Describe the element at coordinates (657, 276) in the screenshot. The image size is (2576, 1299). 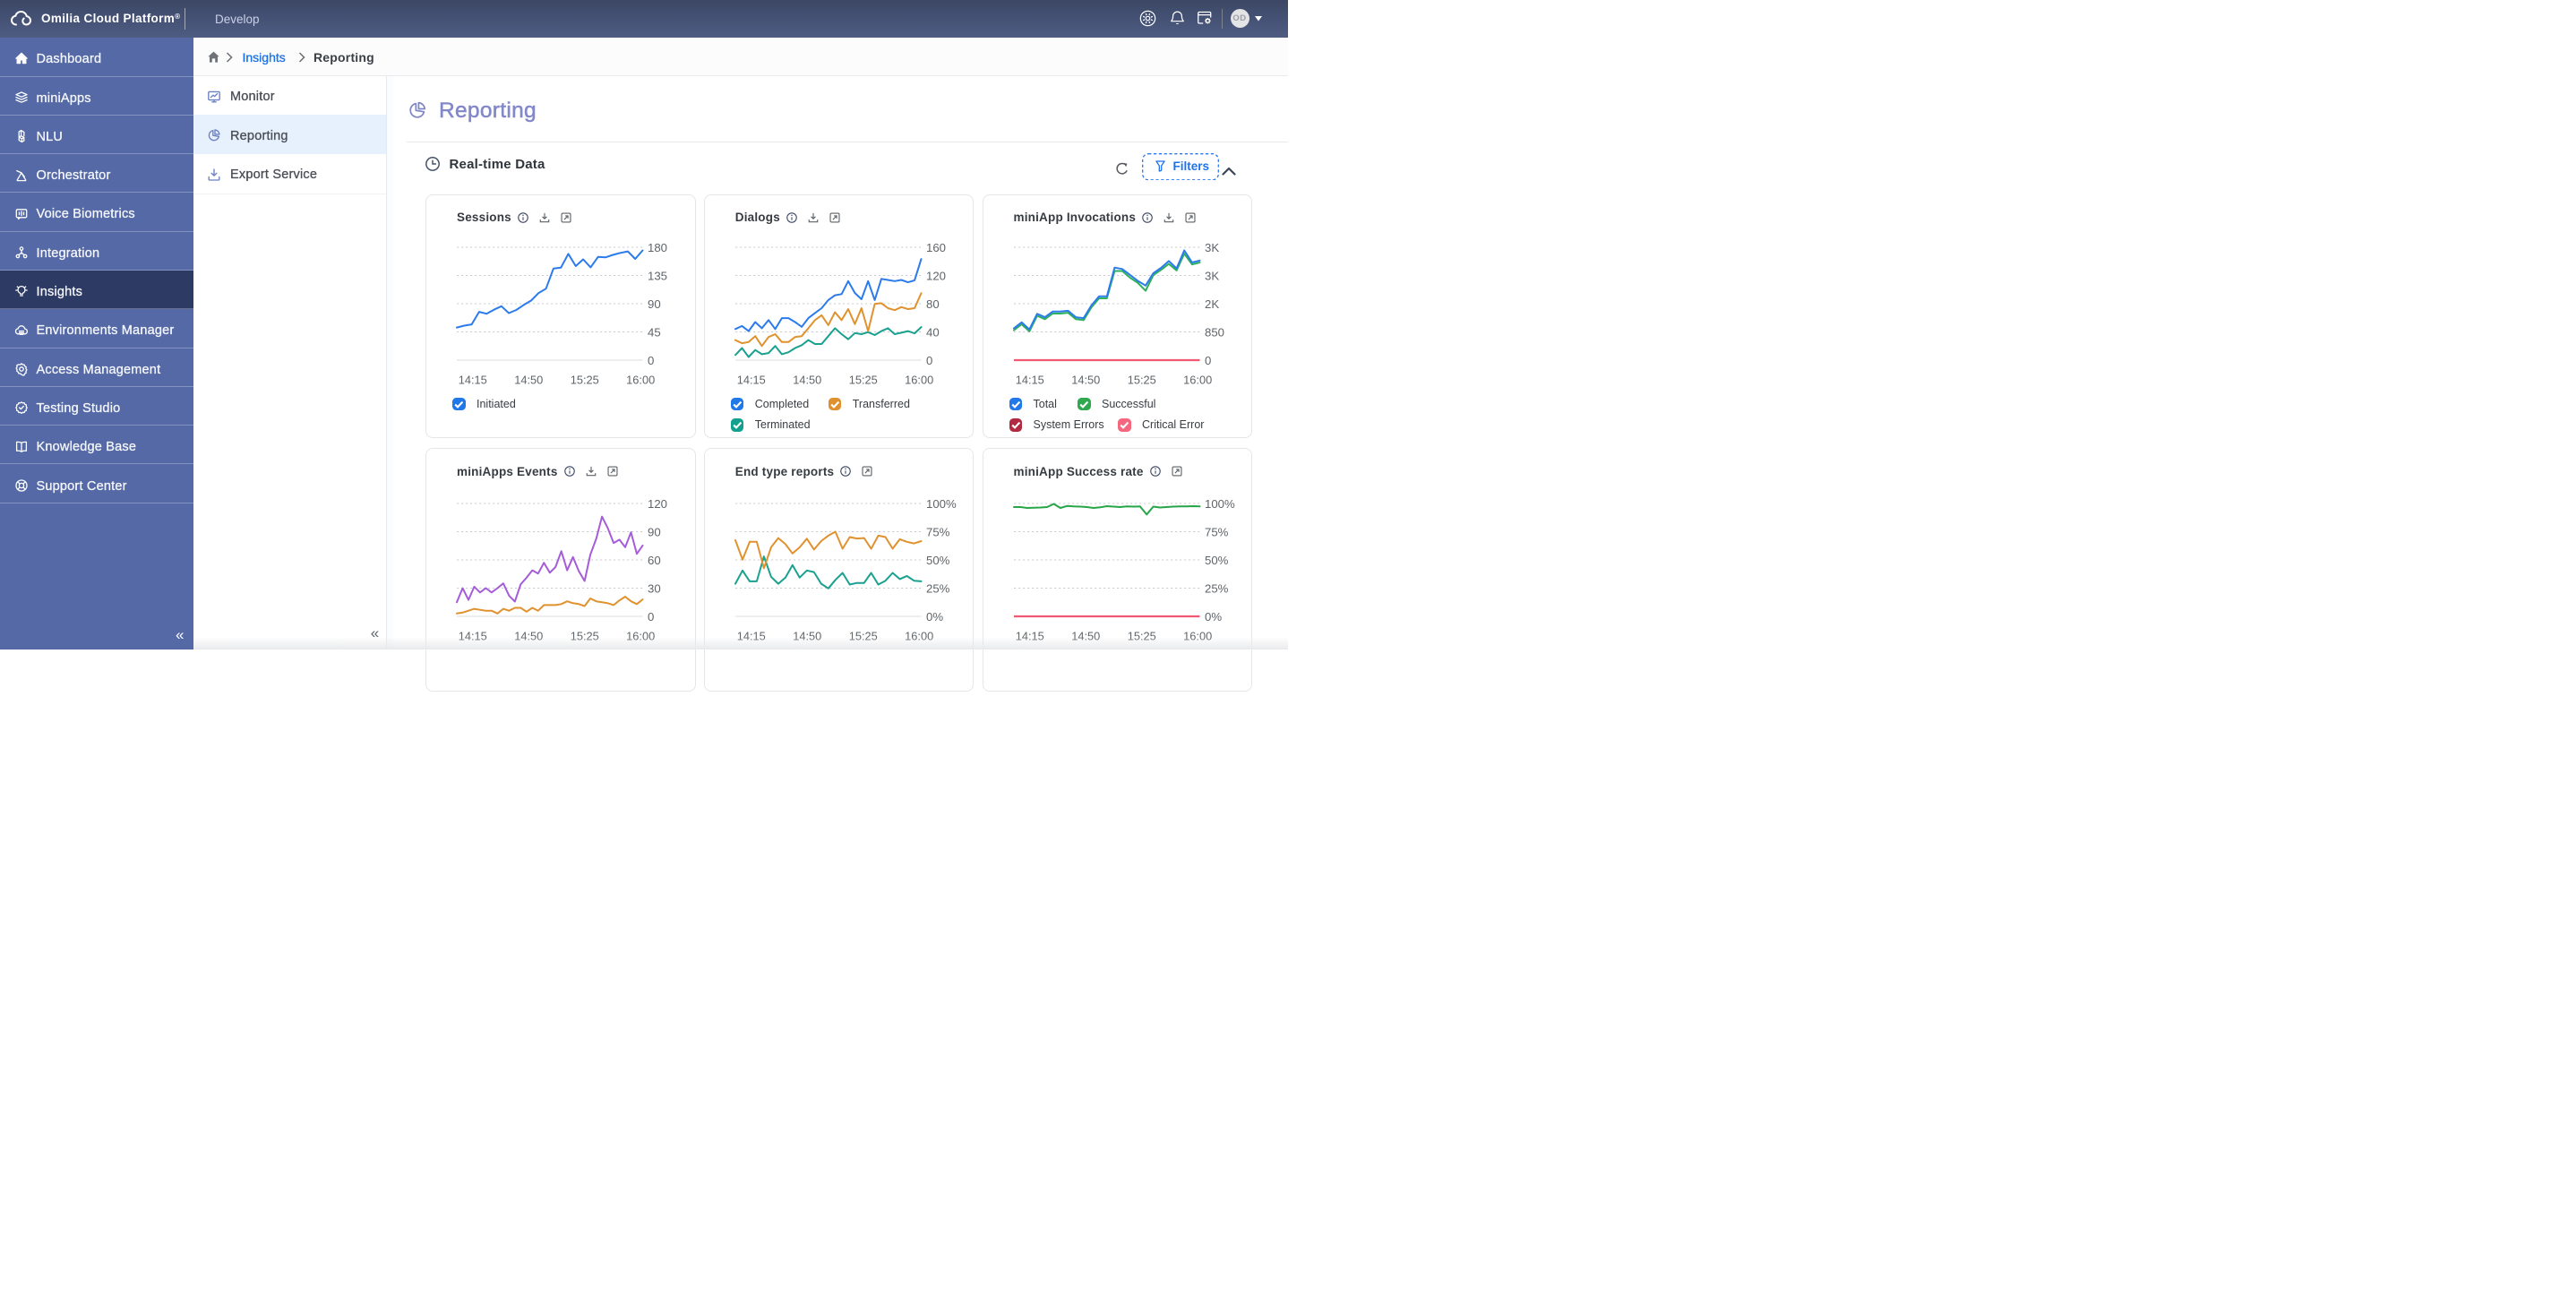
I see `svg-text: 135` at that location.